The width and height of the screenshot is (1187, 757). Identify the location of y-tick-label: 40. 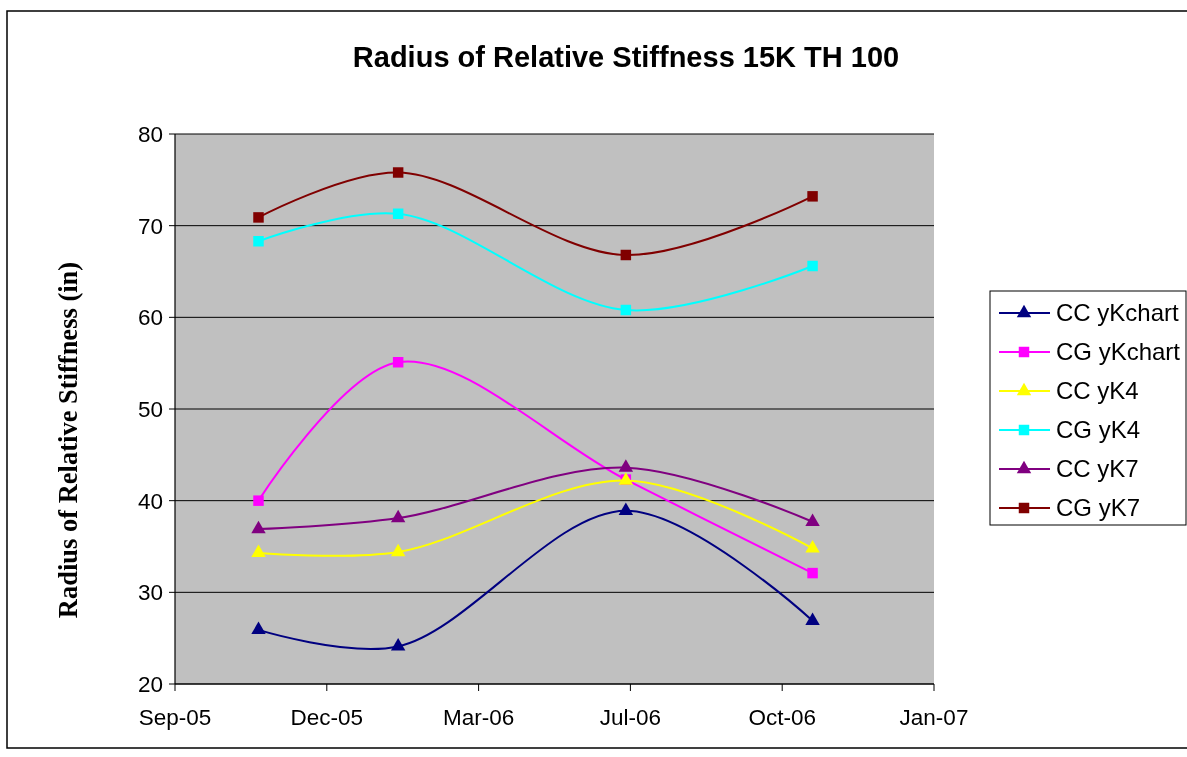
(150, 501).